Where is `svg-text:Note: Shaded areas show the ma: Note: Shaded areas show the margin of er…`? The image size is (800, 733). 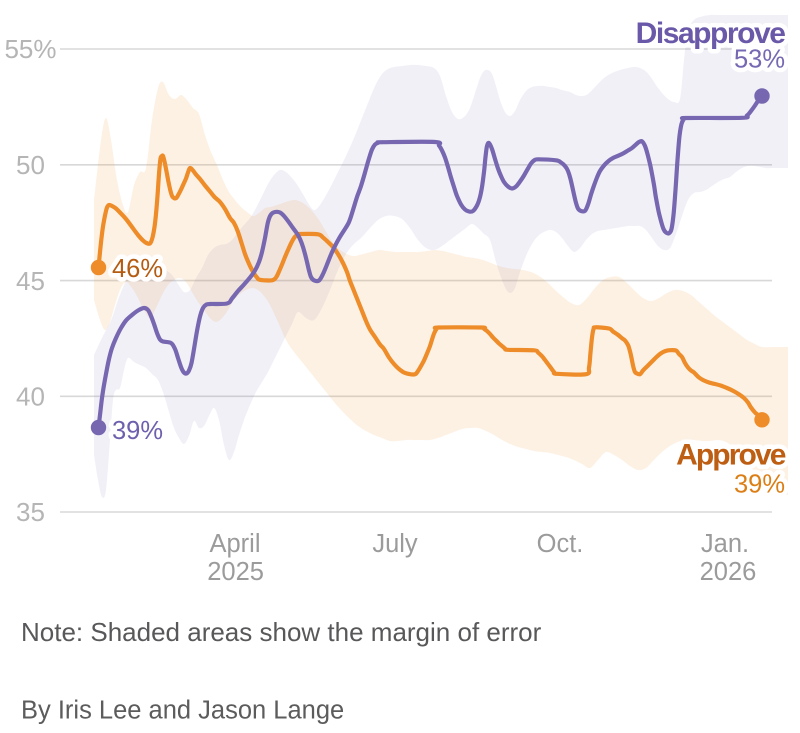 svg-text:Note: Shaded areas show the ma: Note: Shaded areas show the margin of er… is located at coordinates (281, 632).